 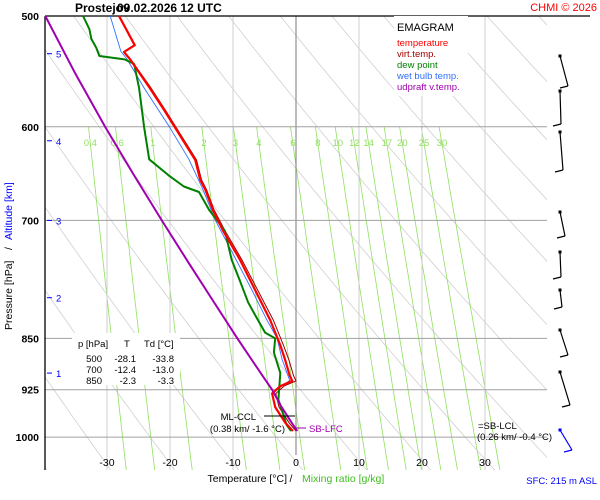 I want to click on sb-lcl-label: =SB-LCL, so click(x=497, y=426).